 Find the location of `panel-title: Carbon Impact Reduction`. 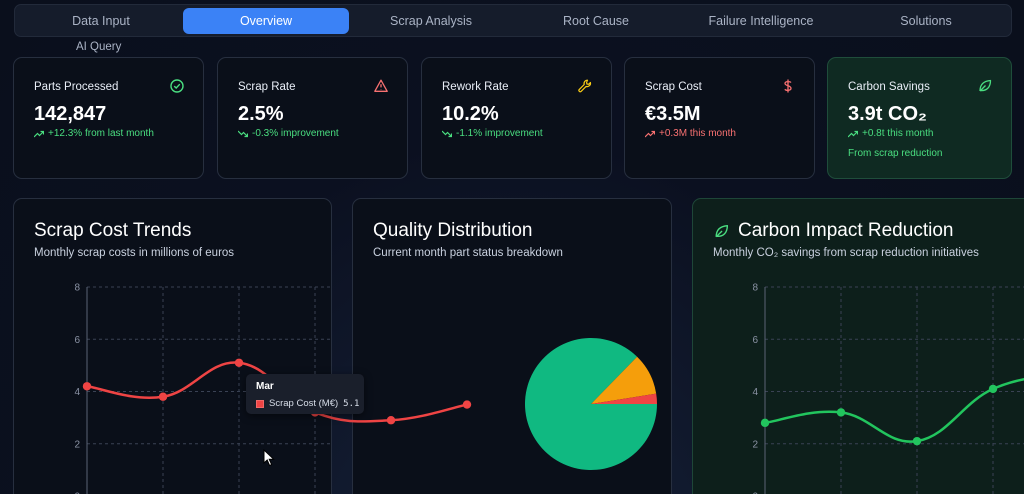

panel-title: Carbon Impact Reduction is located at coordinates (833, 231).